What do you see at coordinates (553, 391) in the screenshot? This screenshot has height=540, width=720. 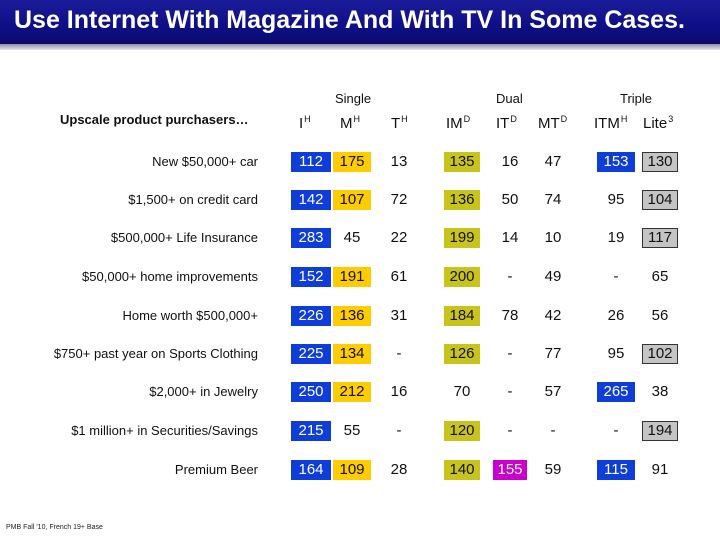 I see `table-cell: 57` at bounding box center [553, 391].